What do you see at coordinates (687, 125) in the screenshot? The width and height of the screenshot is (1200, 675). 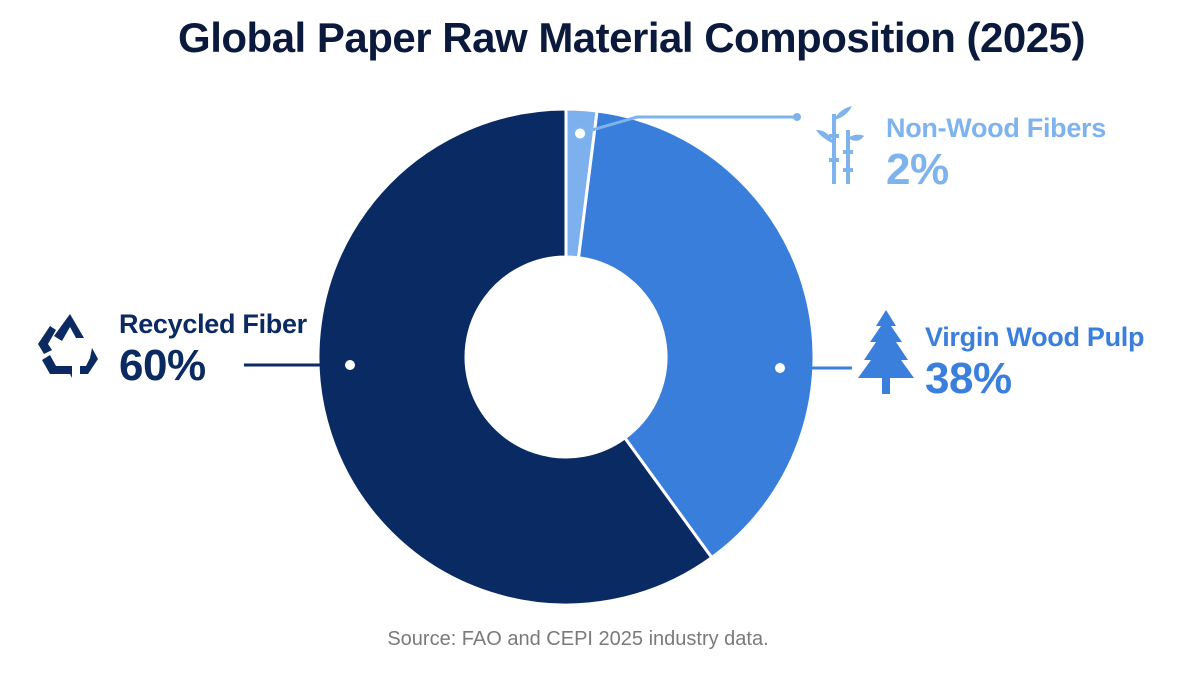 I see `leader-non-wood-fibers` at bounding box center [687, 125].